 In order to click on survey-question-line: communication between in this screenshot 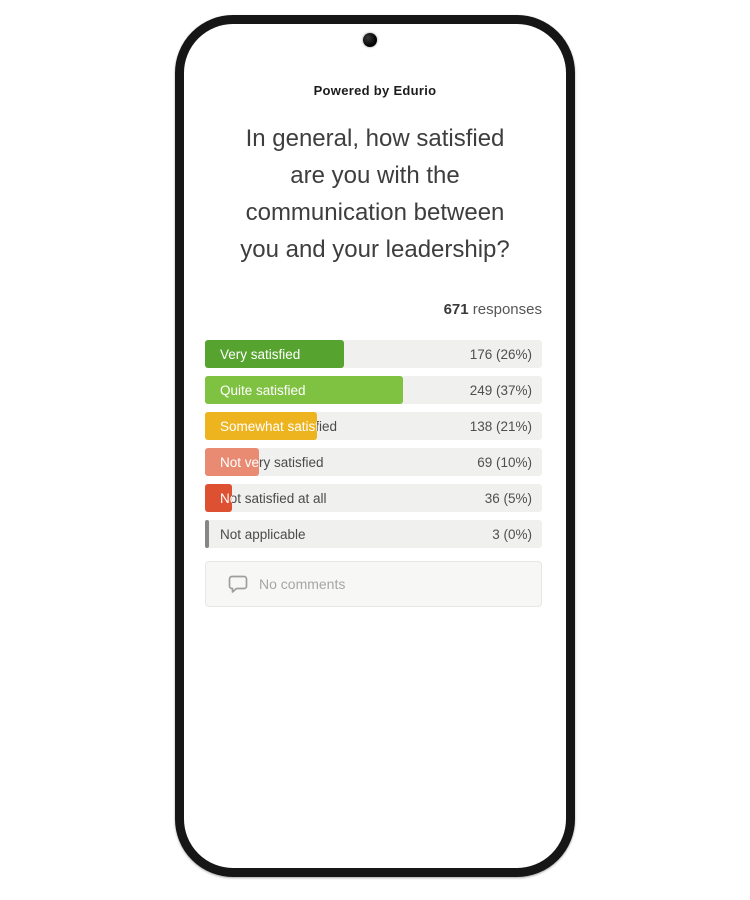, I will do `click(375, 212)`.